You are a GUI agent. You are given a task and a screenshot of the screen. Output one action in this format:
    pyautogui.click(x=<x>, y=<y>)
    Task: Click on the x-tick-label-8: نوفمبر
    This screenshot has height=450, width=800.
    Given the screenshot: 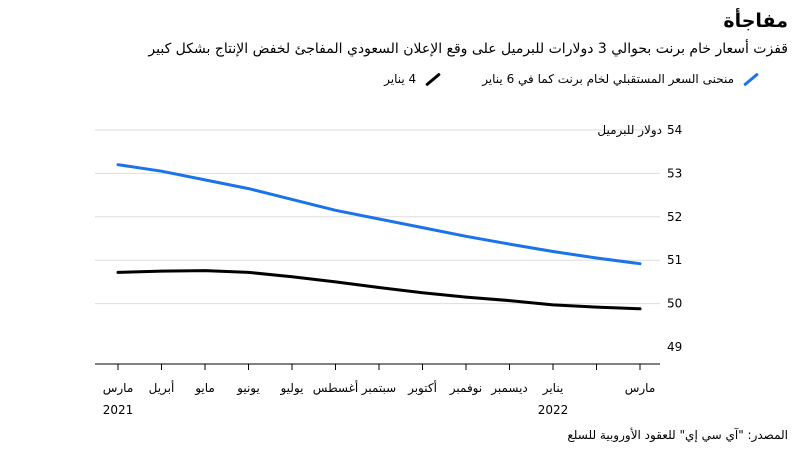 What is the action you would take?
    pyautogui.click(x=465, y=388)
    